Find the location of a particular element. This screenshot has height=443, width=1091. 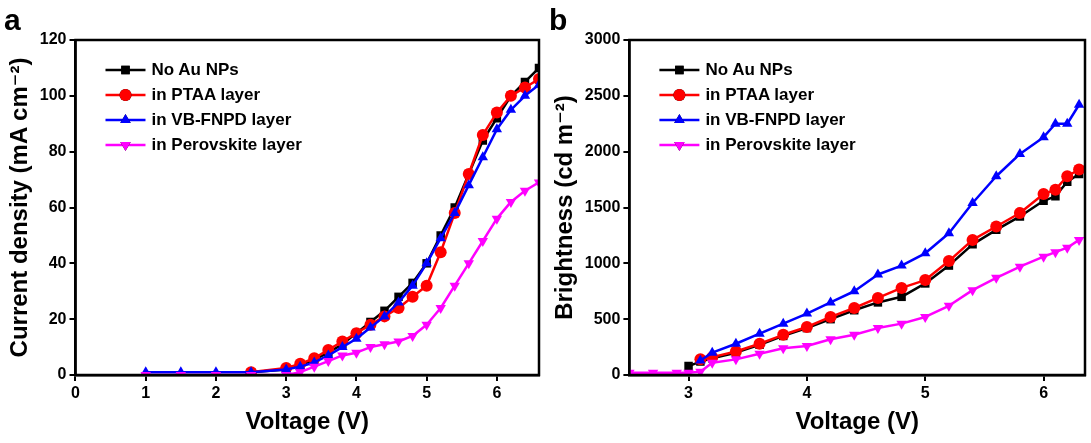

y-tick-label: 3000 is located at coordinates (602, 39).